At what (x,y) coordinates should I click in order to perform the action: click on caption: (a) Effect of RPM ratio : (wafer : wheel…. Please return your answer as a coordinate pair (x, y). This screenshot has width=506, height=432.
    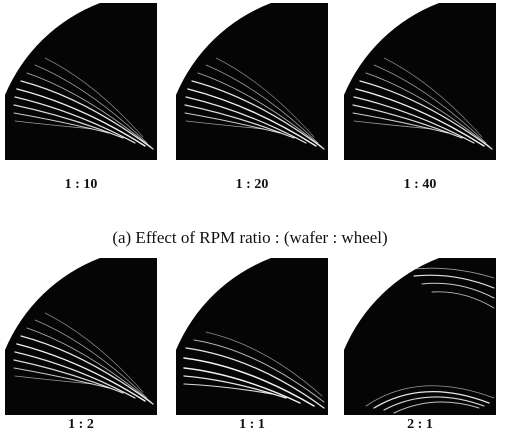
    Looking at the image, I should click on (249, 237).